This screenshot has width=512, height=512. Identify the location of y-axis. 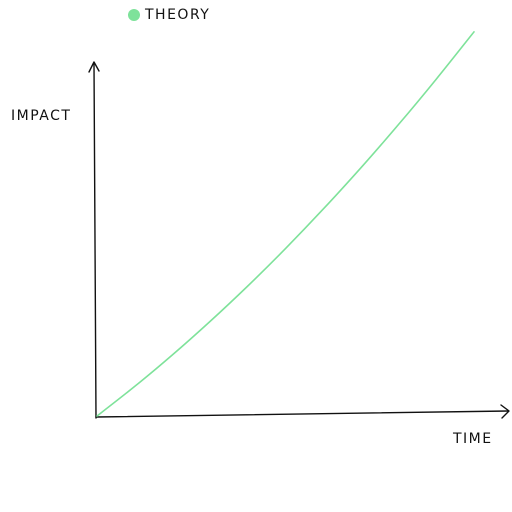
(94, 240).